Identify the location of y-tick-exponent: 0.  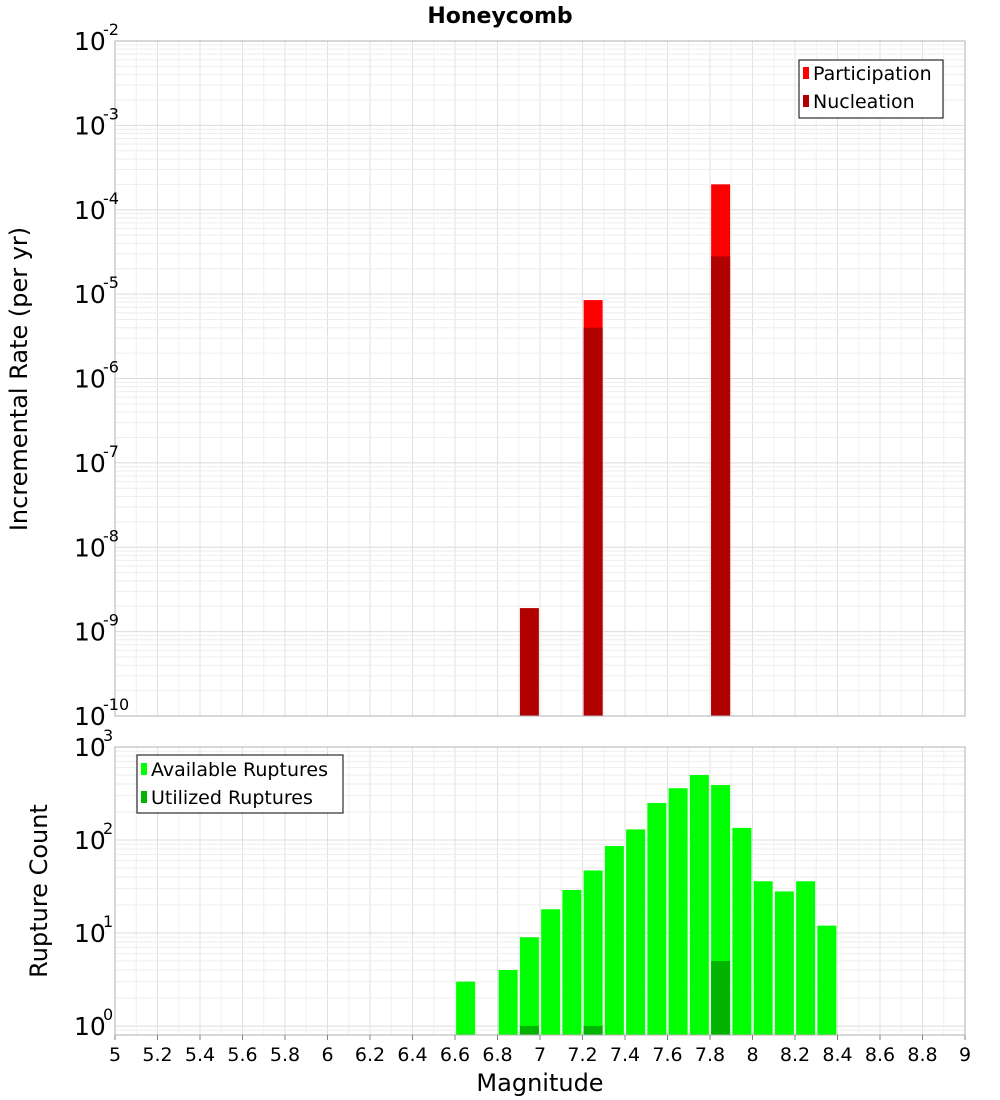
(108, 1014).